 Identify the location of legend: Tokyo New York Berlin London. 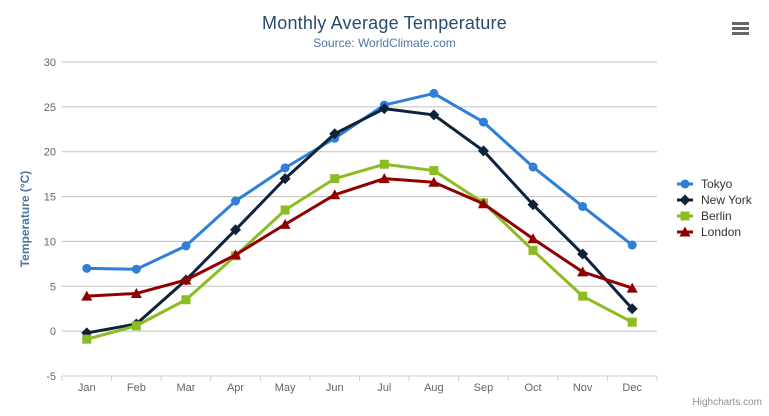
(714, 208).